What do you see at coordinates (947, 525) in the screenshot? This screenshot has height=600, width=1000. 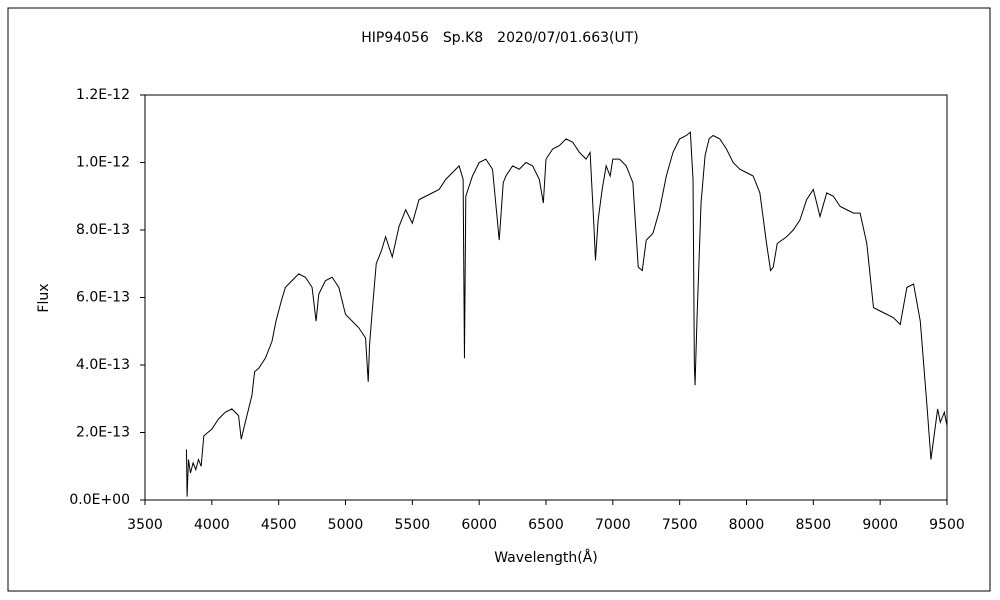 I see `x-tick-label: 9500` at bounding box center [947, 525].